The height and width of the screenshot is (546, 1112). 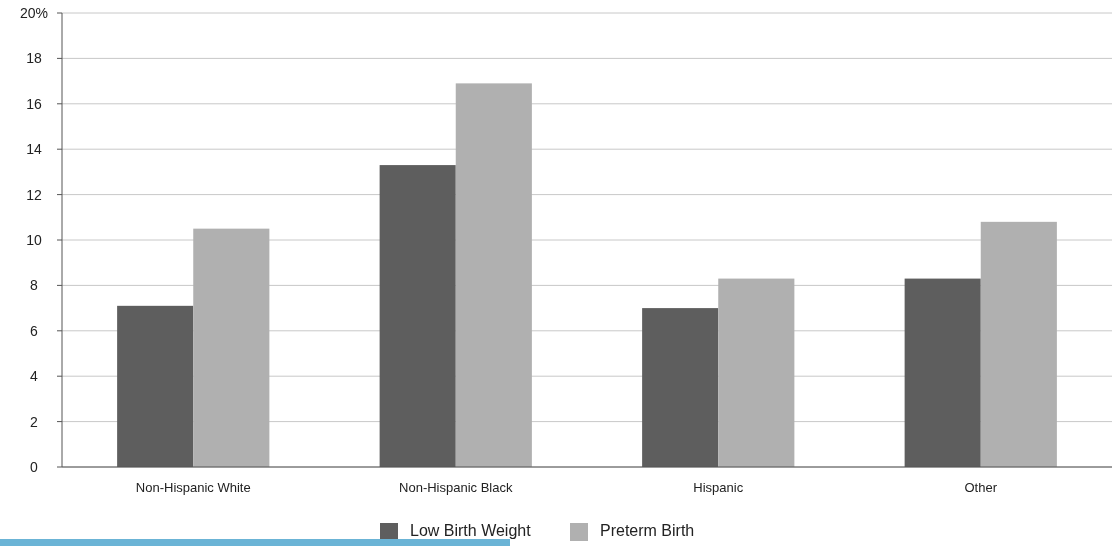 What do you see at coordinates (34, 194) in the screenshot?
I see `y-tick-label: 12` at bounding box center [34, 194].